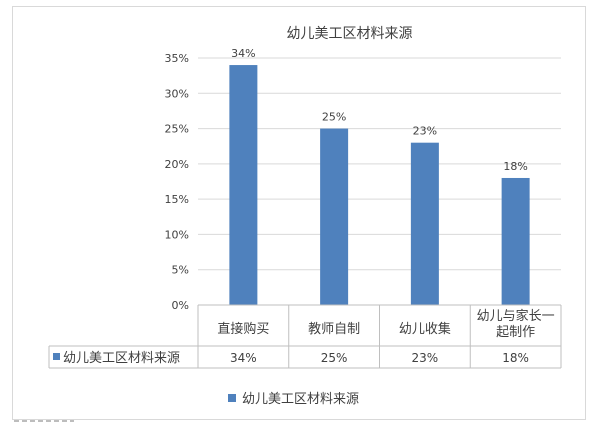  What do you see at coordinates (177, 234) in the screenshot?
I see `y-tick-label: 10%` at bounding box center [177, 234].